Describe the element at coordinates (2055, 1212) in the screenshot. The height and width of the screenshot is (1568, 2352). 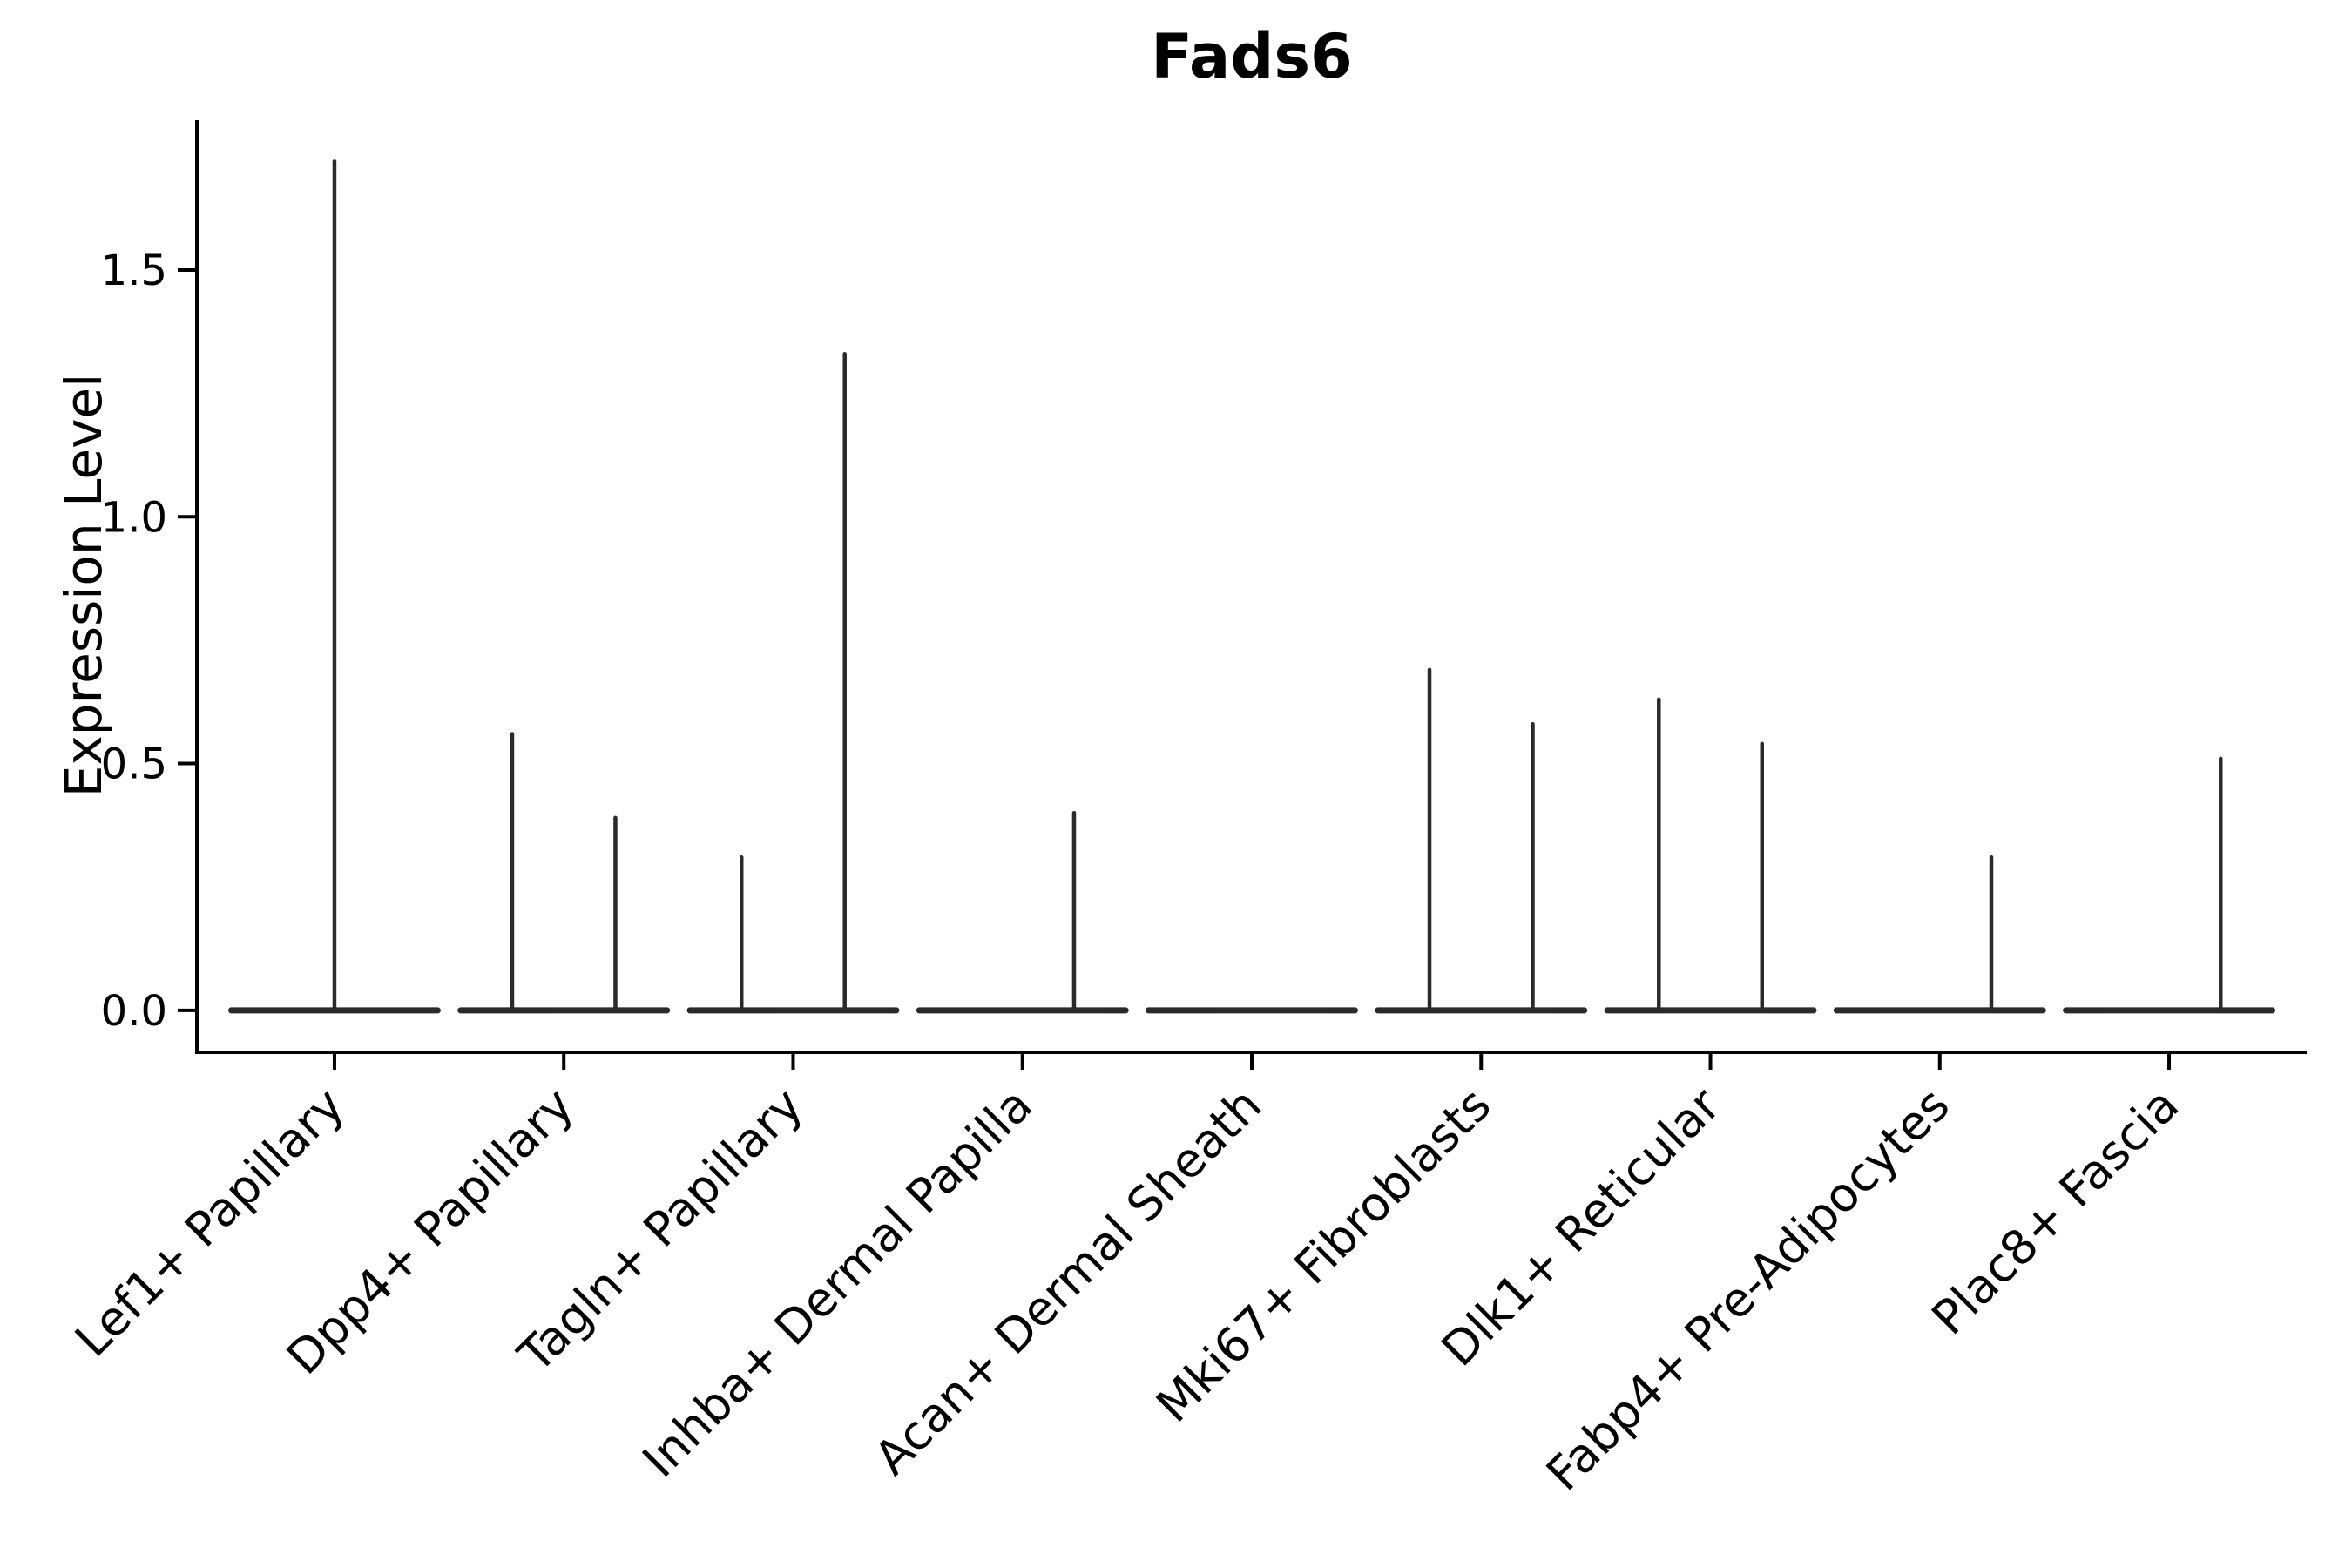
I see `x-tick-label-plac8-fascia: Plac8+ Fascia` at that location.